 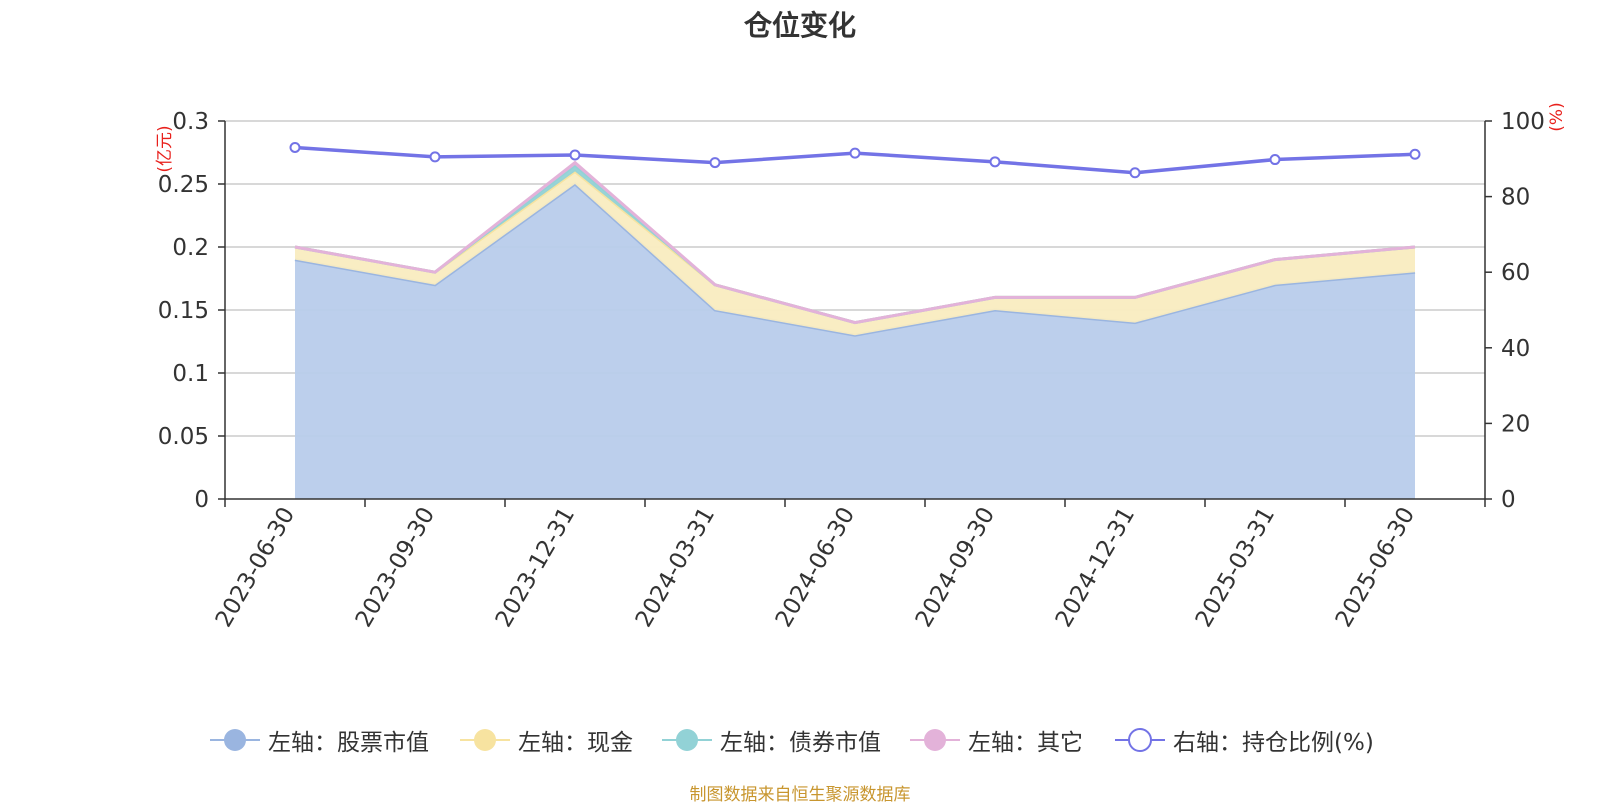 I want to click on y-left-tick-label: 0.1, so click(x=190, y=374).